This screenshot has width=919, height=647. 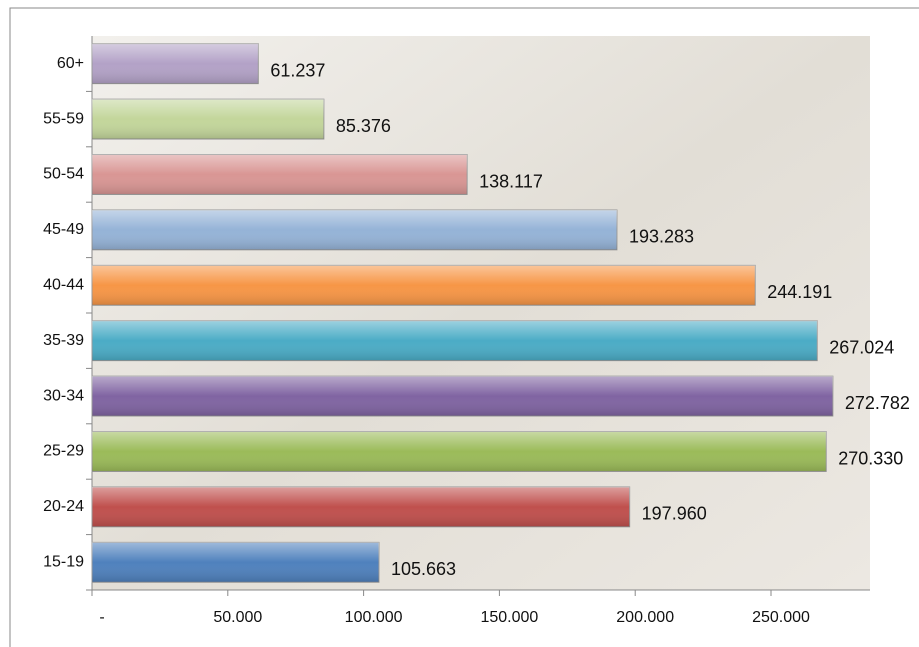 I want to click on y-tick-label: 15-19, so click(x=63, y=562).